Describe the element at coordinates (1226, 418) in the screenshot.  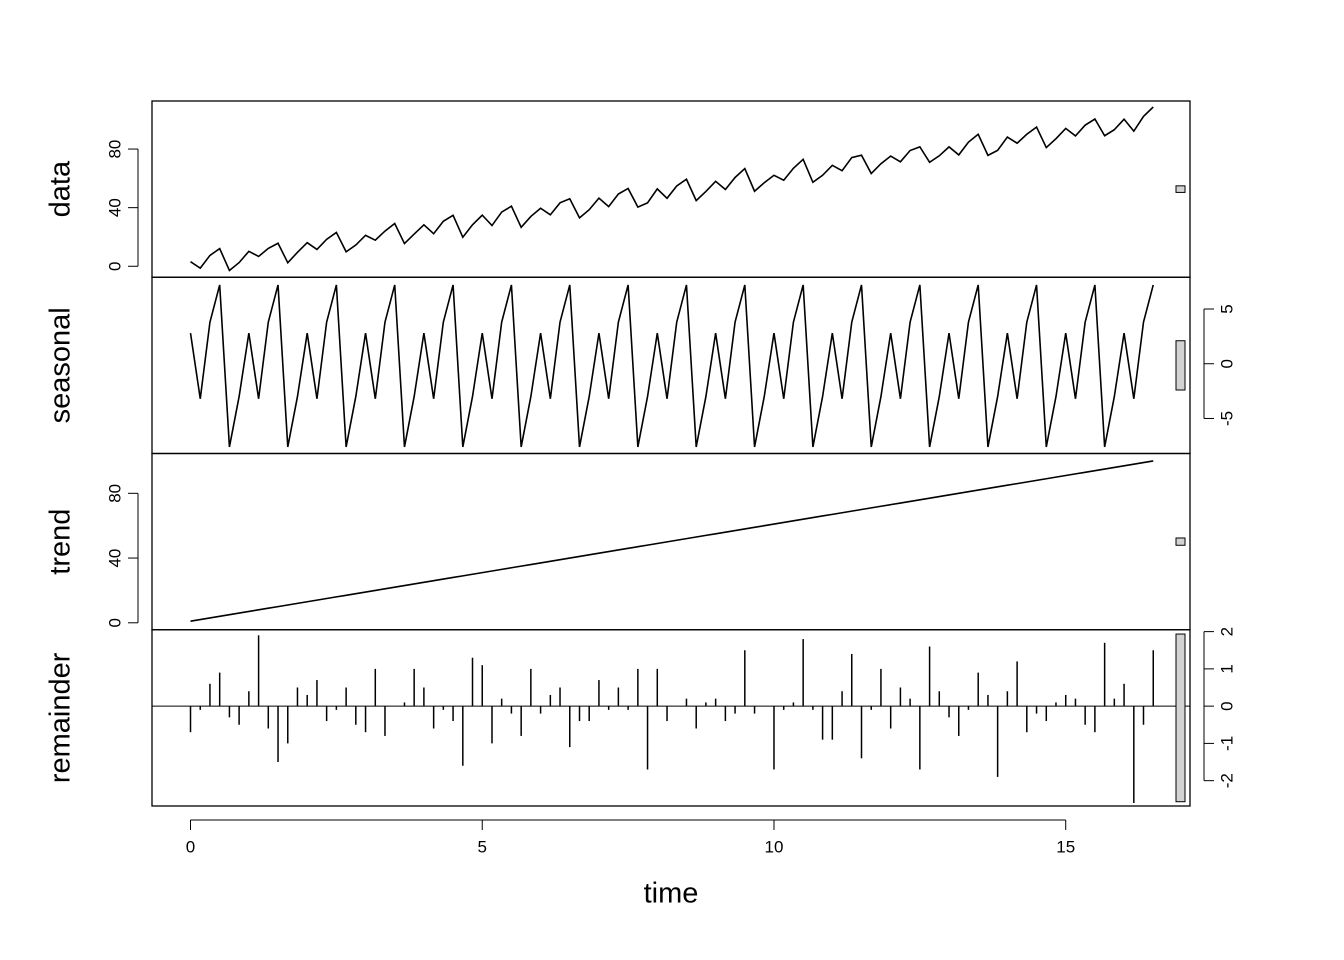
I see `y-tick-label: -5` at that location.